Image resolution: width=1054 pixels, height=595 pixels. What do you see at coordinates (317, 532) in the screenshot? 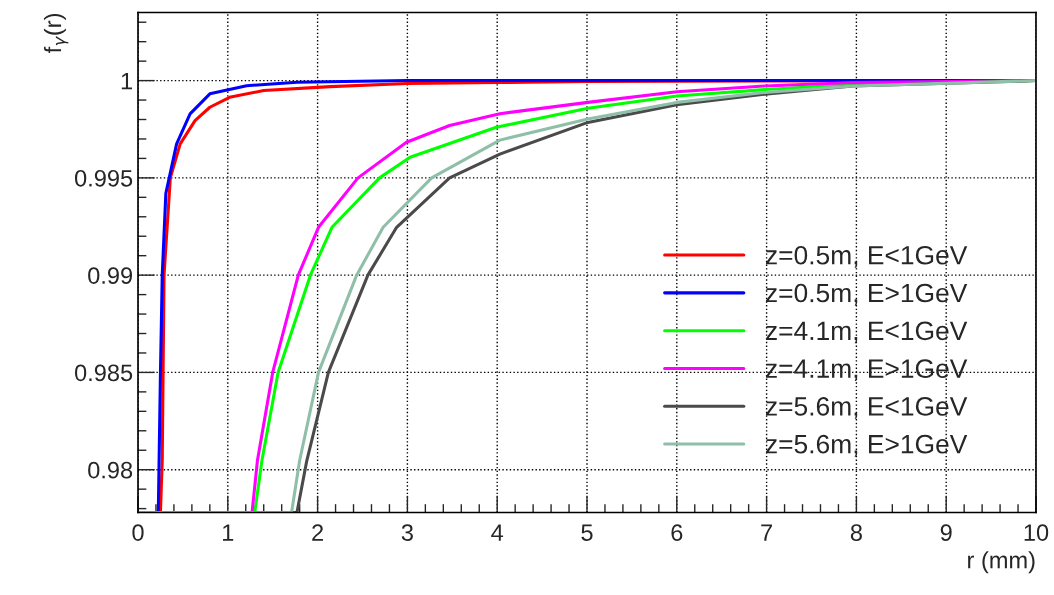
I see `x-tick-label: 2` at bounding box center [317, 532].